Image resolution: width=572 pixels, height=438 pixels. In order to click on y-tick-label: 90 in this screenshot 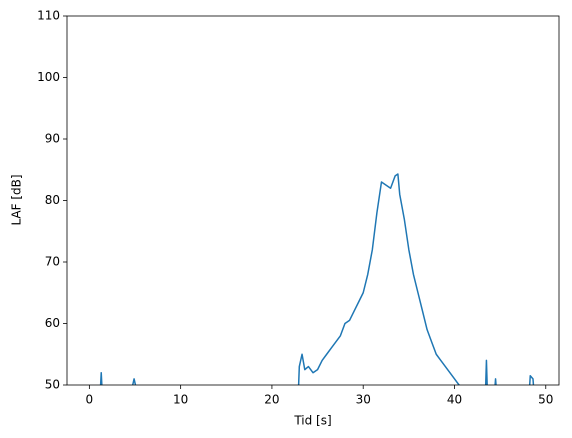, I will do `click(52, 139)`.